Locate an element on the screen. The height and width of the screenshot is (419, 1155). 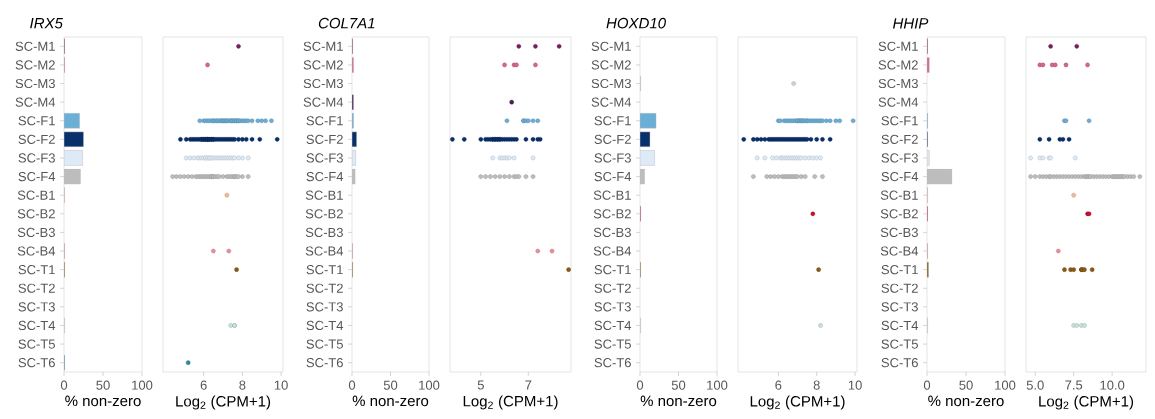
chart-title: IRX5 is located at coordinates (46, 23).